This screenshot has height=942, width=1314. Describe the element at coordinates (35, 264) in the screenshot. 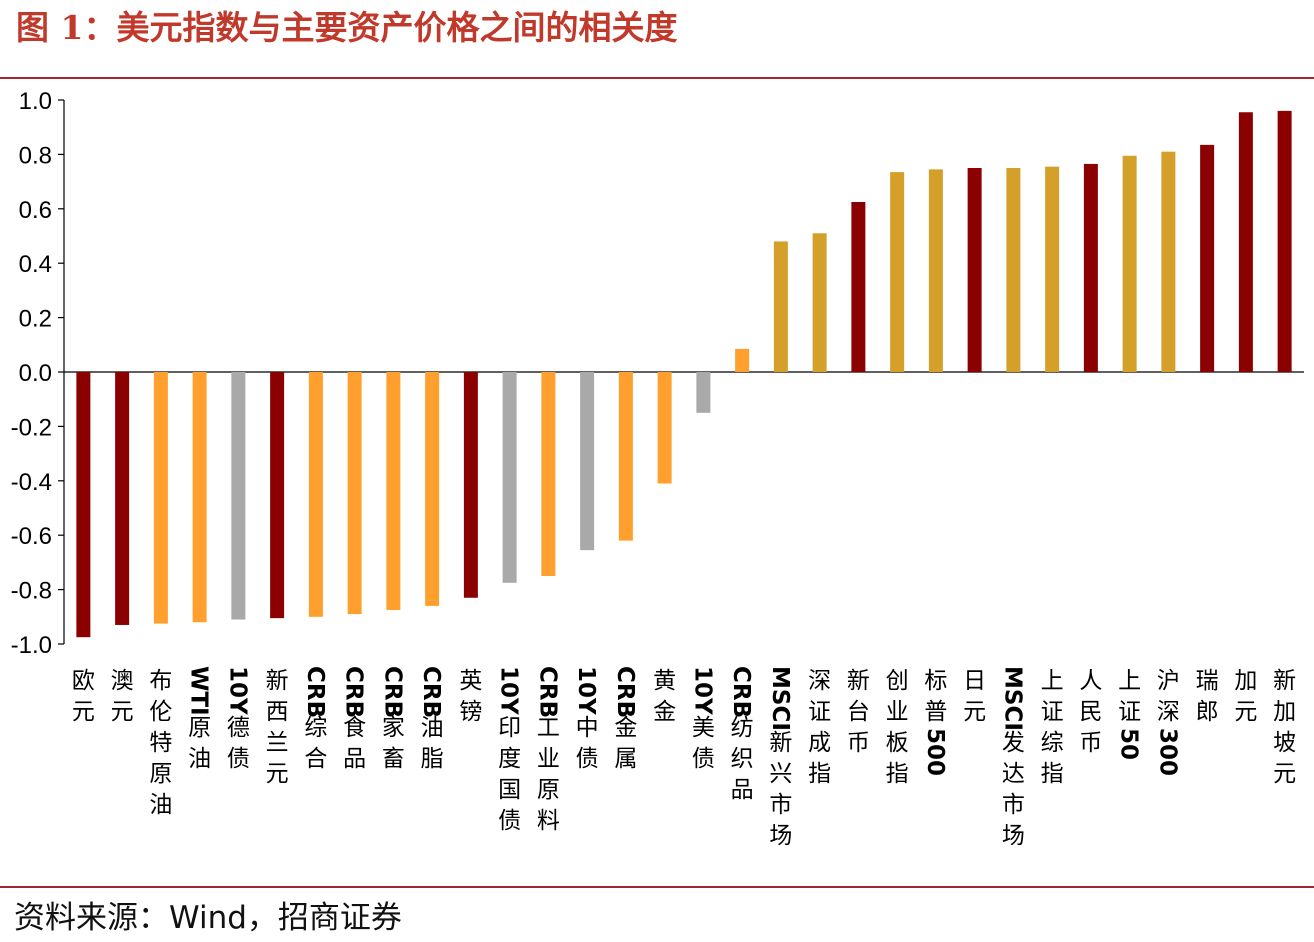

I see `y-tick-label: 0.4` at that location.